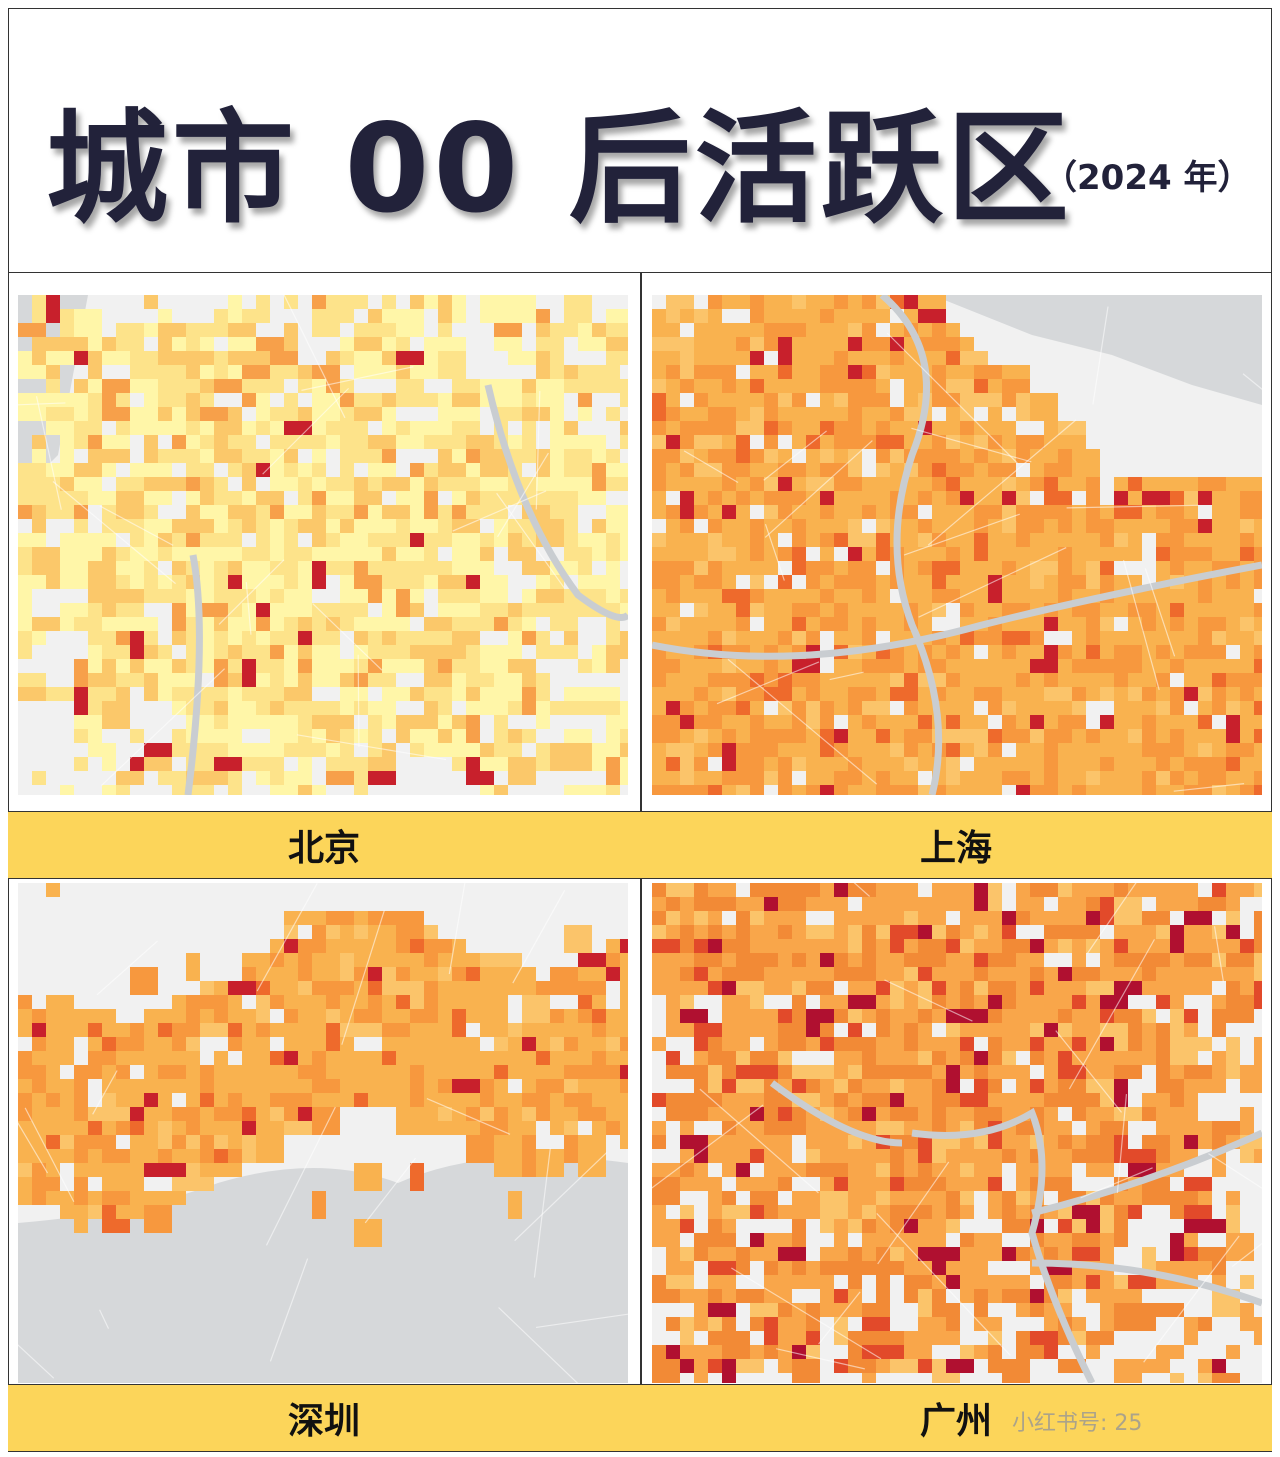 The width and height of the screenshot is (1280, 1457). What do you see at coordinates (324, 845) in the screenshot?
I see `city-label: 北京` at bounding box center [324, 845].